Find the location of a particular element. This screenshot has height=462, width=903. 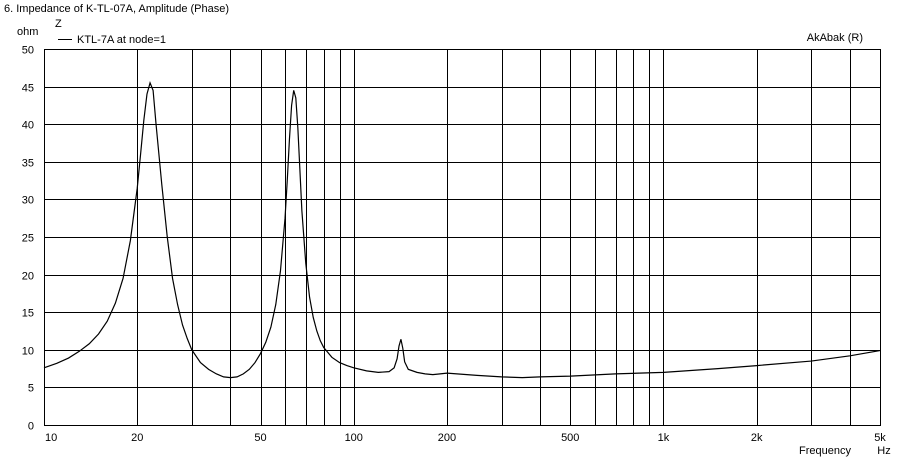

y-tick-label: 20 is located at coordinates (28, 277).